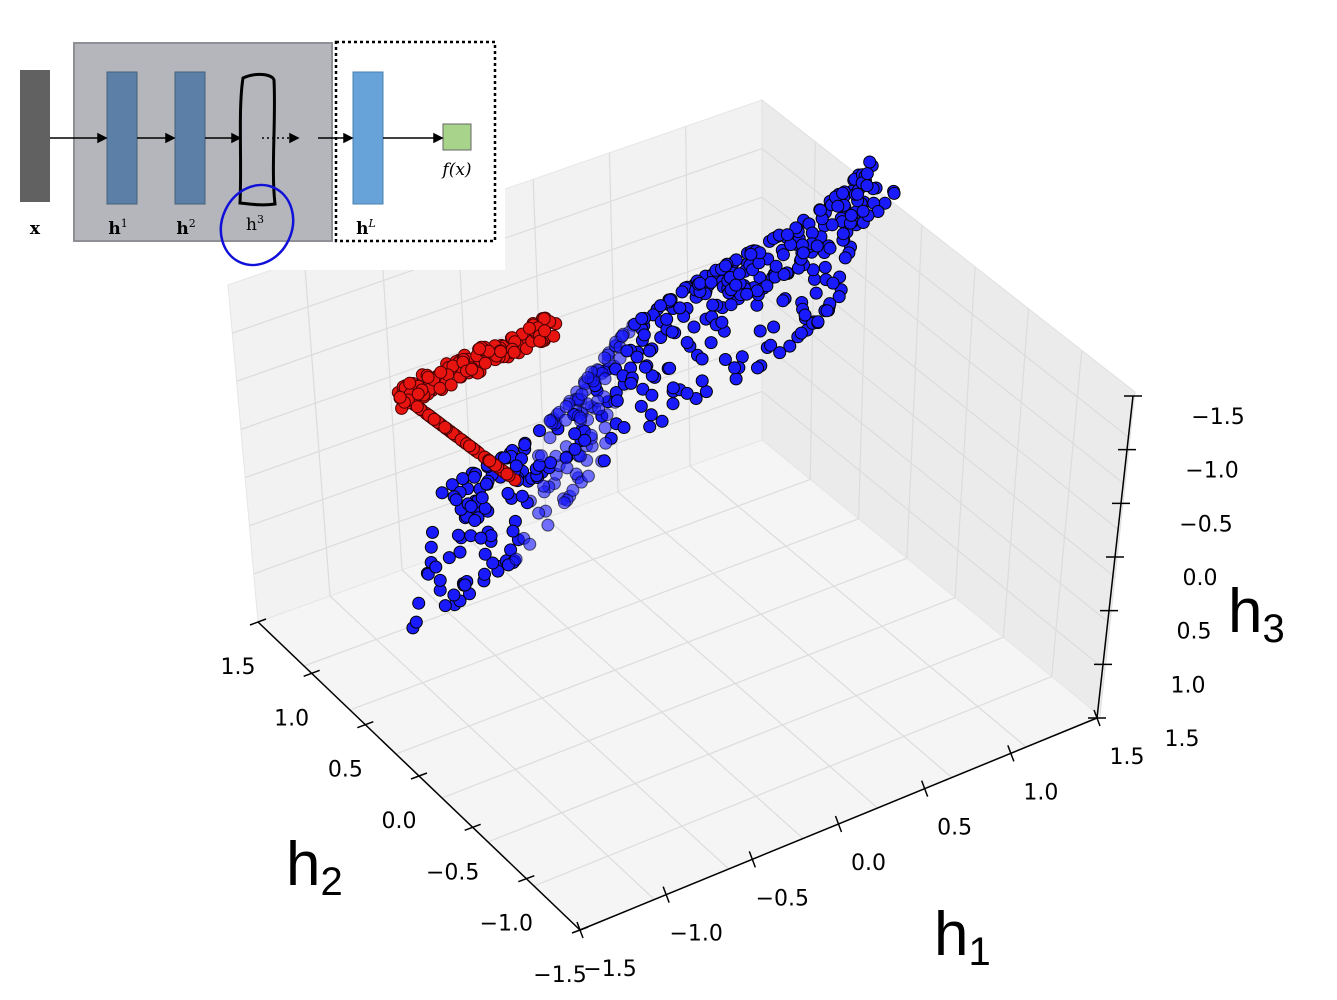 The image size is (1337, 1000). Describe the element at coordinates (1040, 792) in the screenshot. I see `tick-label: 1.0` at that location.